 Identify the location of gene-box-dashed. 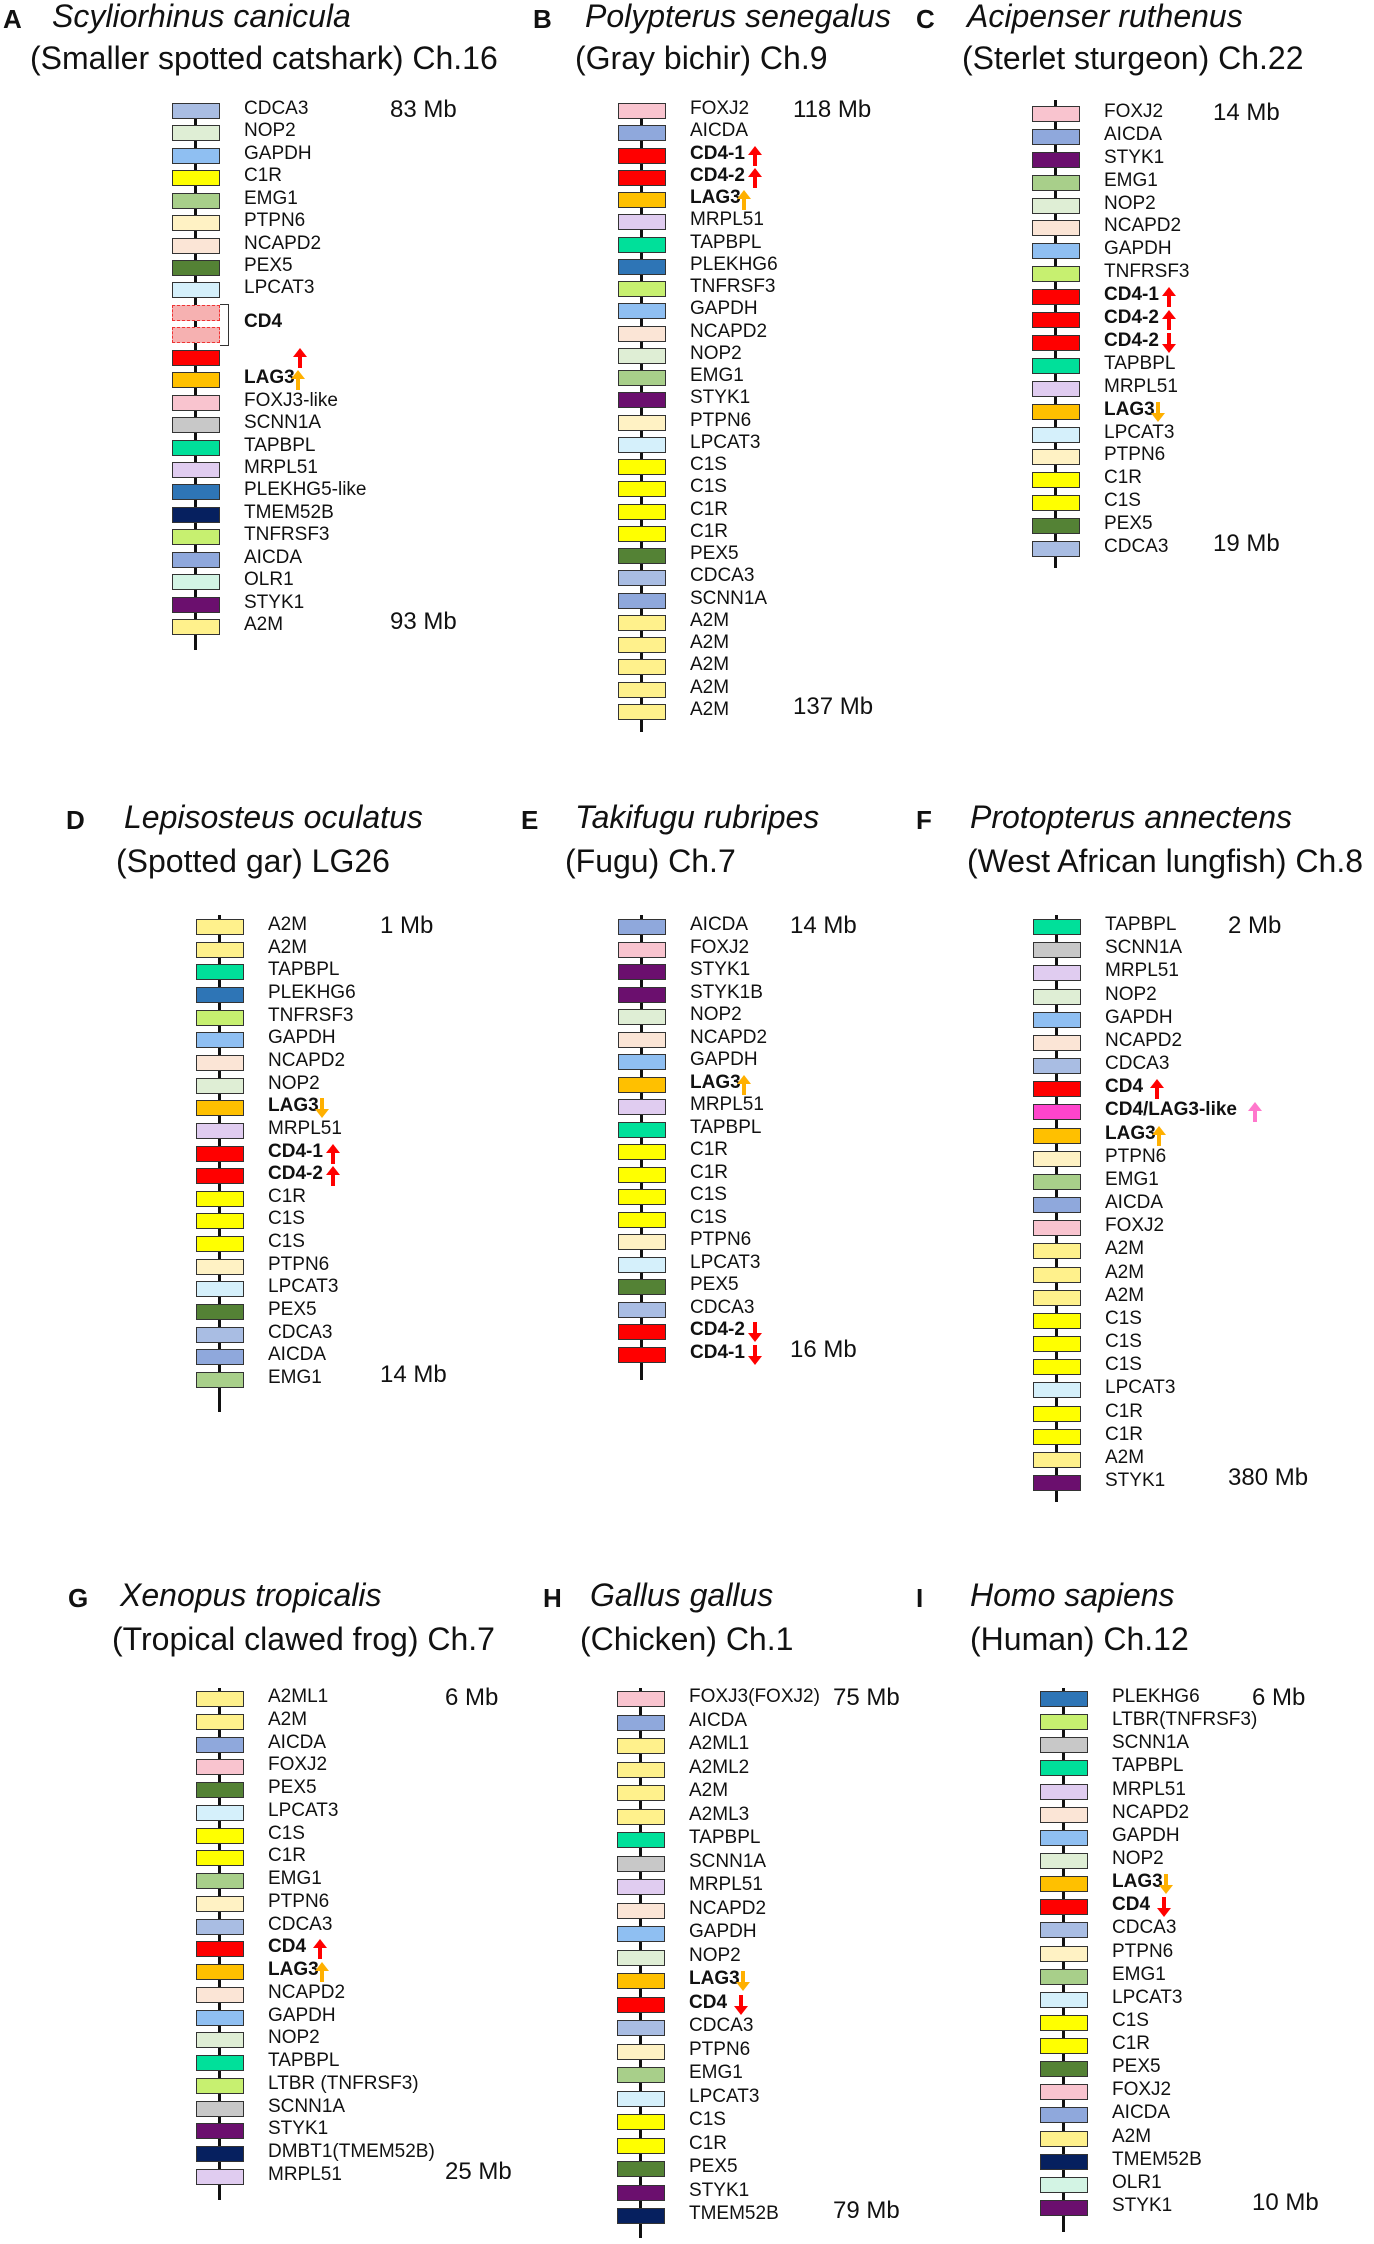
(196, 335).